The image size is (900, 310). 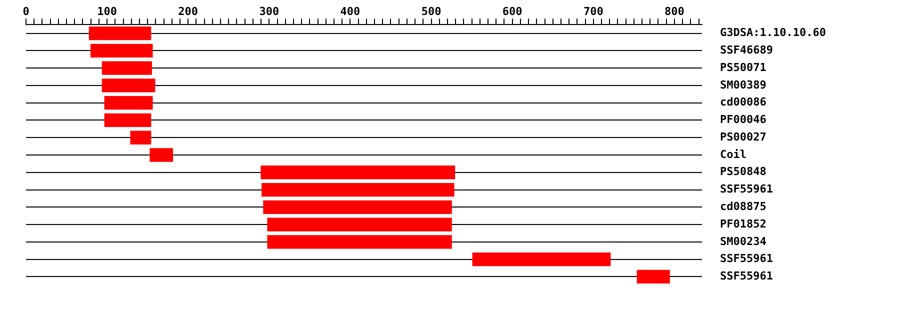 I want to click on y-tick-label: SSF46689, so click(x=746, y=50).